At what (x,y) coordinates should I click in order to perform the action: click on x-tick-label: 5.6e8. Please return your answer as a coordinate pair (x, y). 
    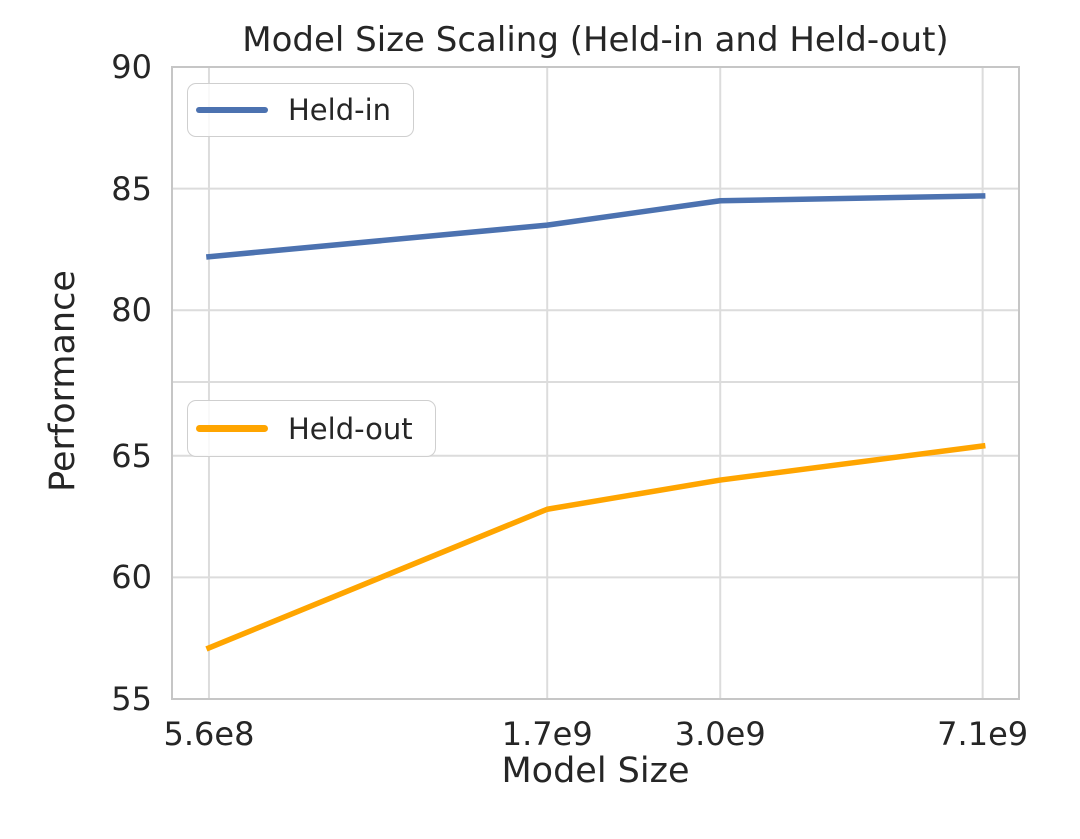
    Looking at the image, I should click on (209, 734).